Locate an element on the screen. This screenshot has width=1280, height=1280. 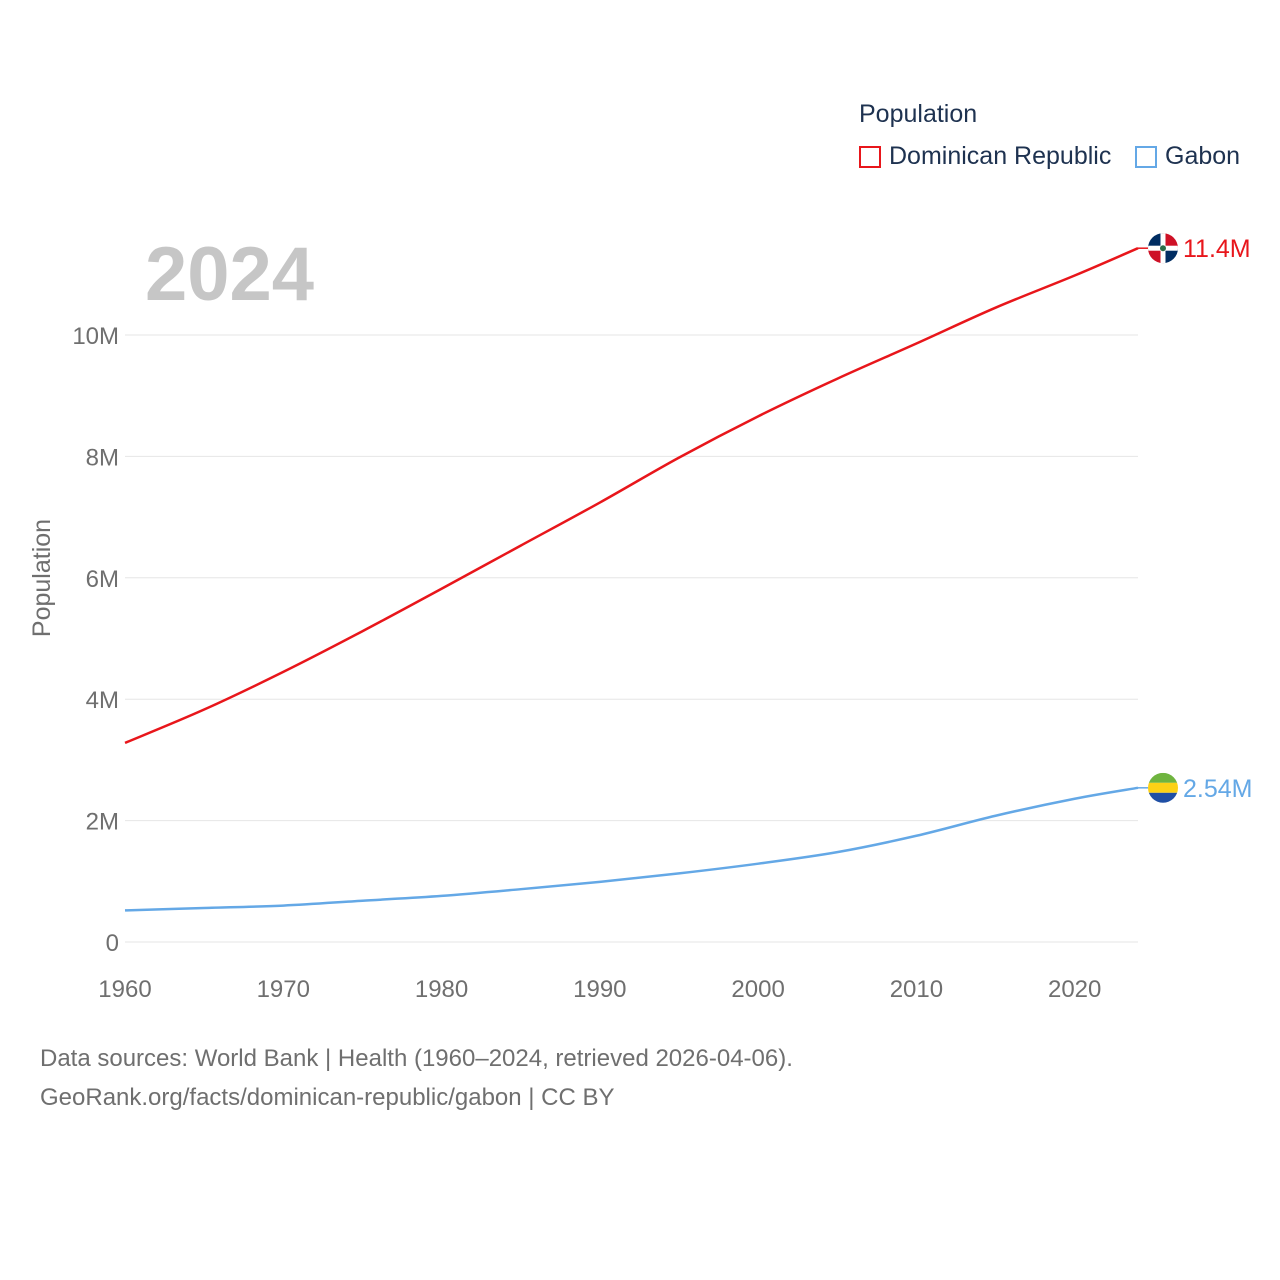
y-axis-title: Population is located at coordinates (42, 578).